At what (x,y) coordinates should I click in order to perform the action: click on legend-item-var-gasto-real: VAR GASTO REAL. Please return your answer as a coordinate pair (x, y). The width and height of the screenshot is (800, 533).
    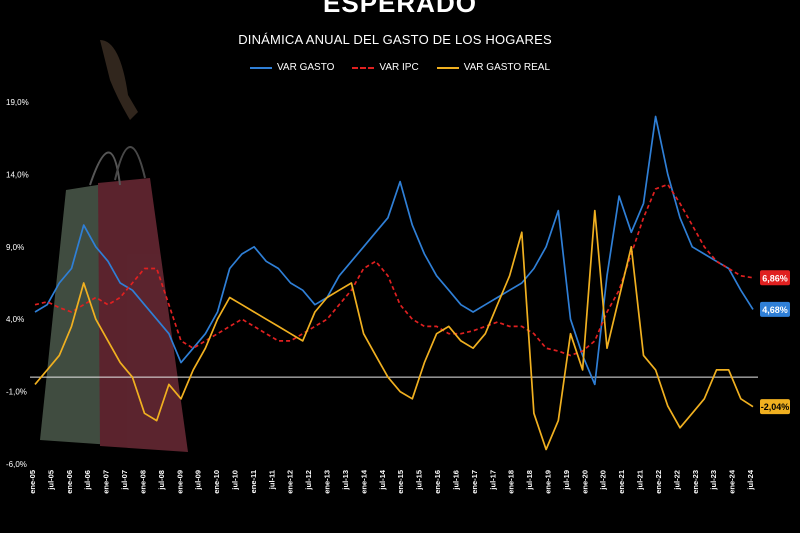
    Looking at the image, I should click on (493, 67).